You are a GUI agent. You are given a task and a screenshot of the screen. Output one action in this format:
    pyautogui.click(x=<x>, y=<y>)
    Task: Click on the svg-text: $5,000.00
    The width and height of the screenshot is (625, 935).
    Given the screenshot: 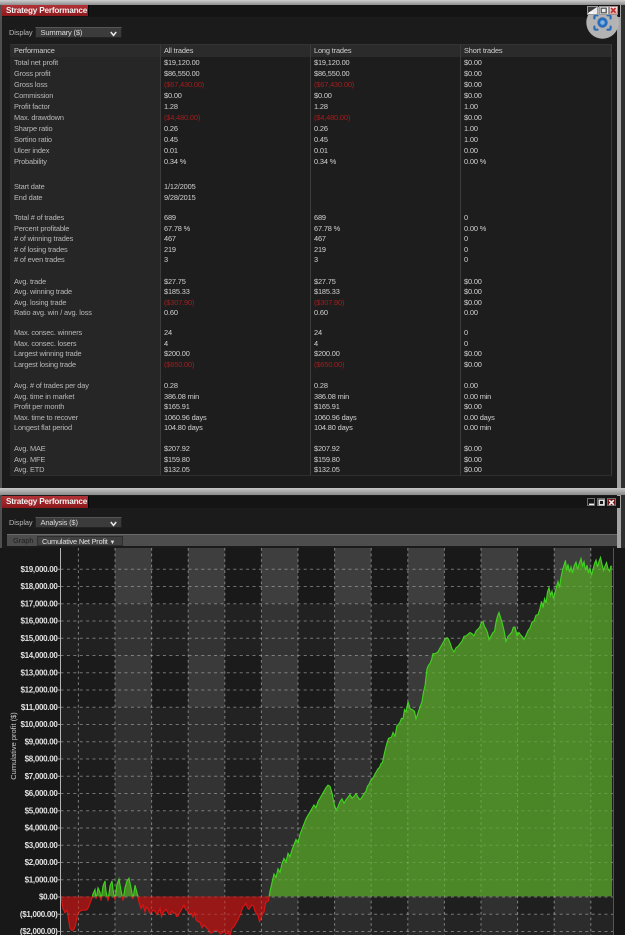 What is the action you would take?
    pyautogui.click(x=42, y=810)
    